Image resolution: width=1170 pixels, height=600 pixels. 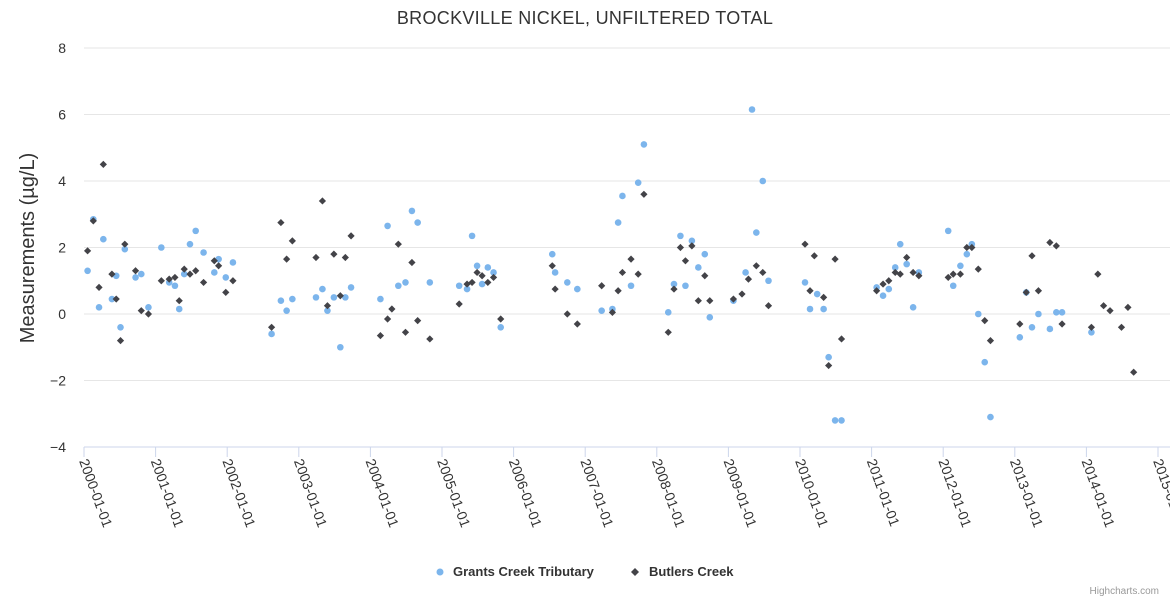 What do you see at coordinates (1124, 591) in the screenshot?
I see `credits-link: Highcharts.com` at bounding box center [1124, 591].